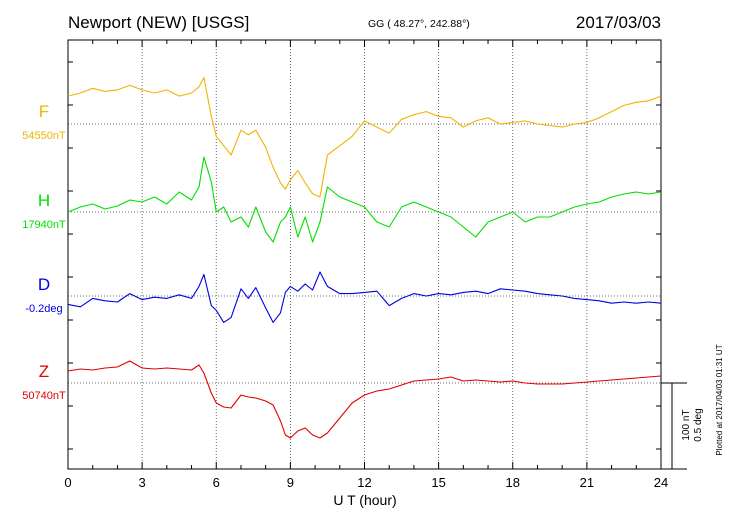 This screenshot has height=520, width=730. I want to click on x-axis-label: U T (hour), so click(364, 500).